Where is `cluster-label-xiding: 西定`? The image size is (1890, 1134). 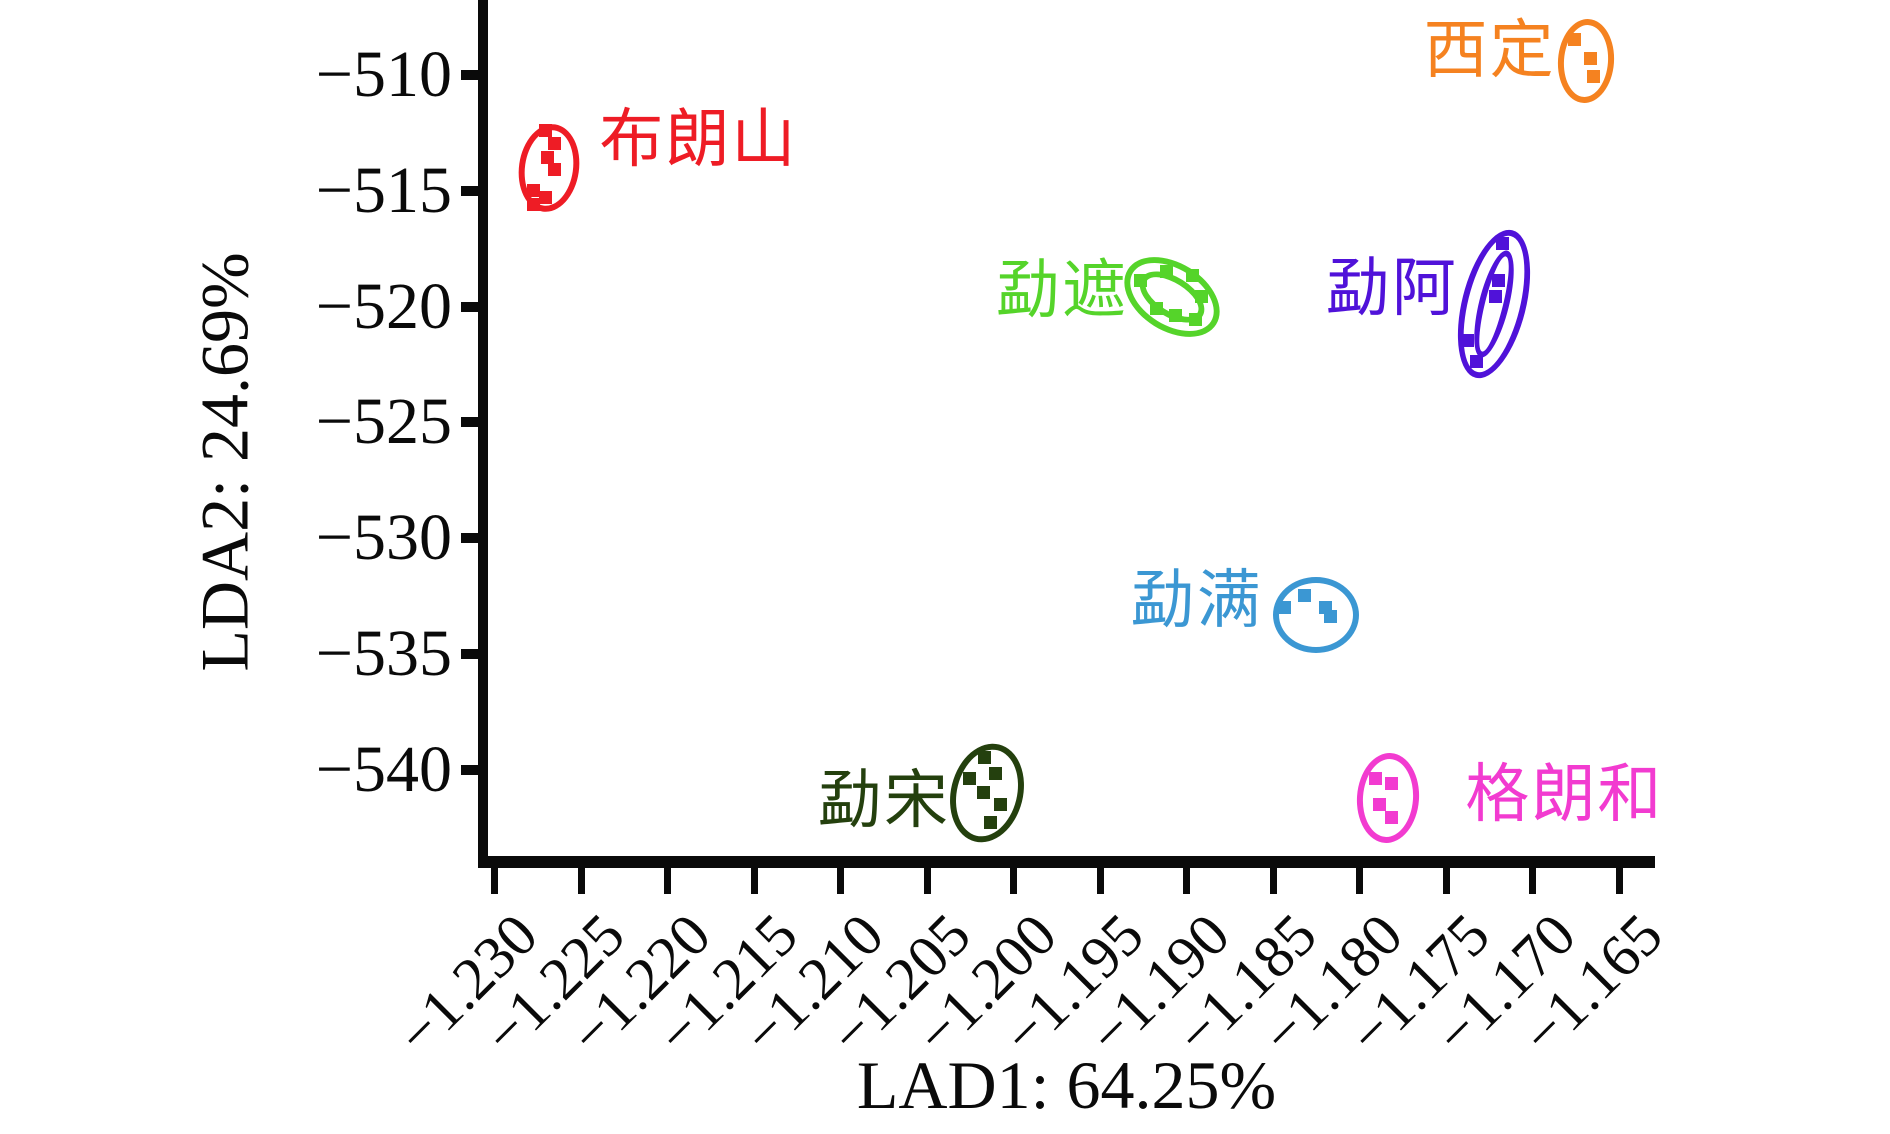
cluster-label-xiding: 西定 is located at coordinates (1489, 51).